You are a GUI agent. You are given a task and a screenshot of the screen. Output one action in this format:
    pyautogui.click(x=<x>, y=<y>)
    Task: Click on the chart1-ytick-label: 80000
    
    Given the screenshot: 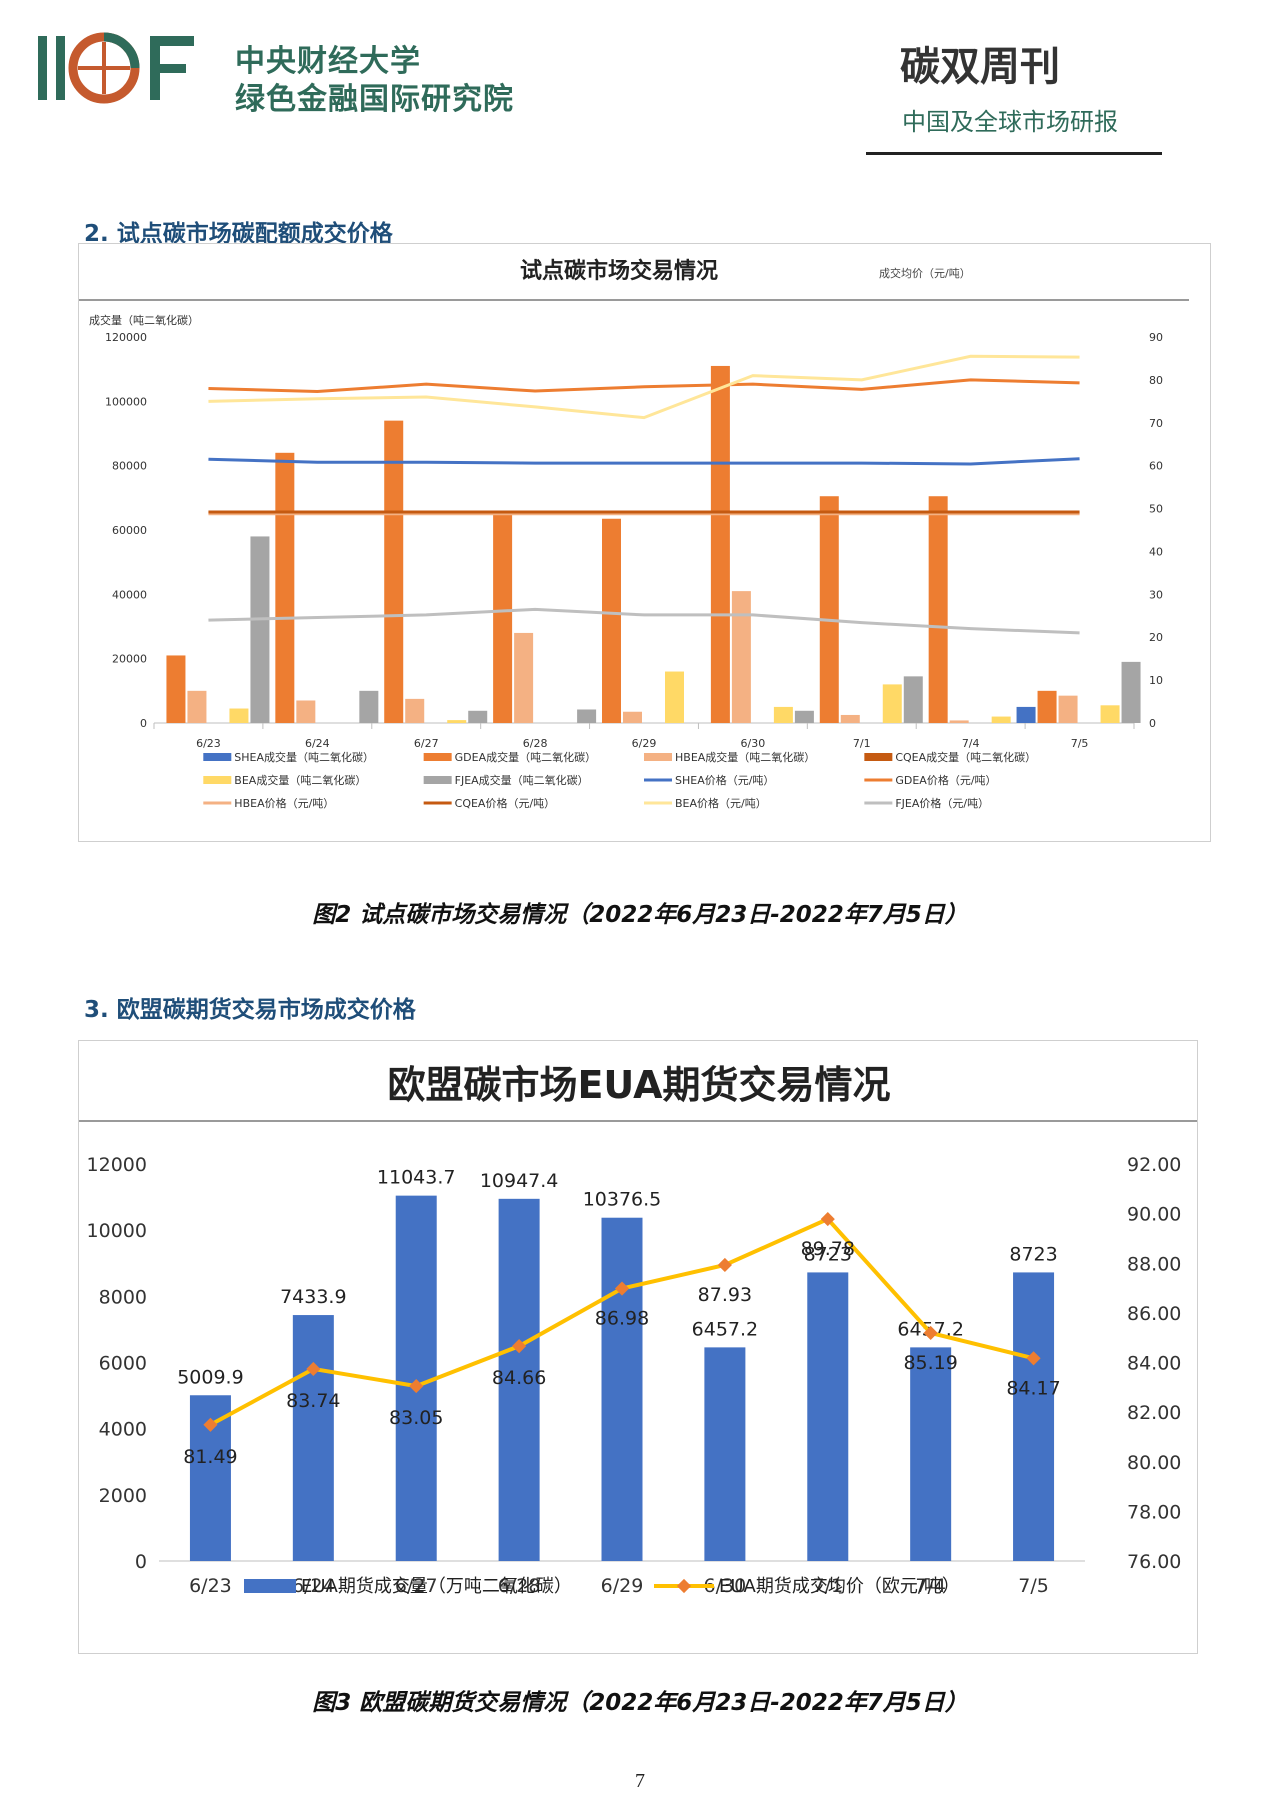 What is the action you would take?
    pyautogui.click(x=129, y=466)
    